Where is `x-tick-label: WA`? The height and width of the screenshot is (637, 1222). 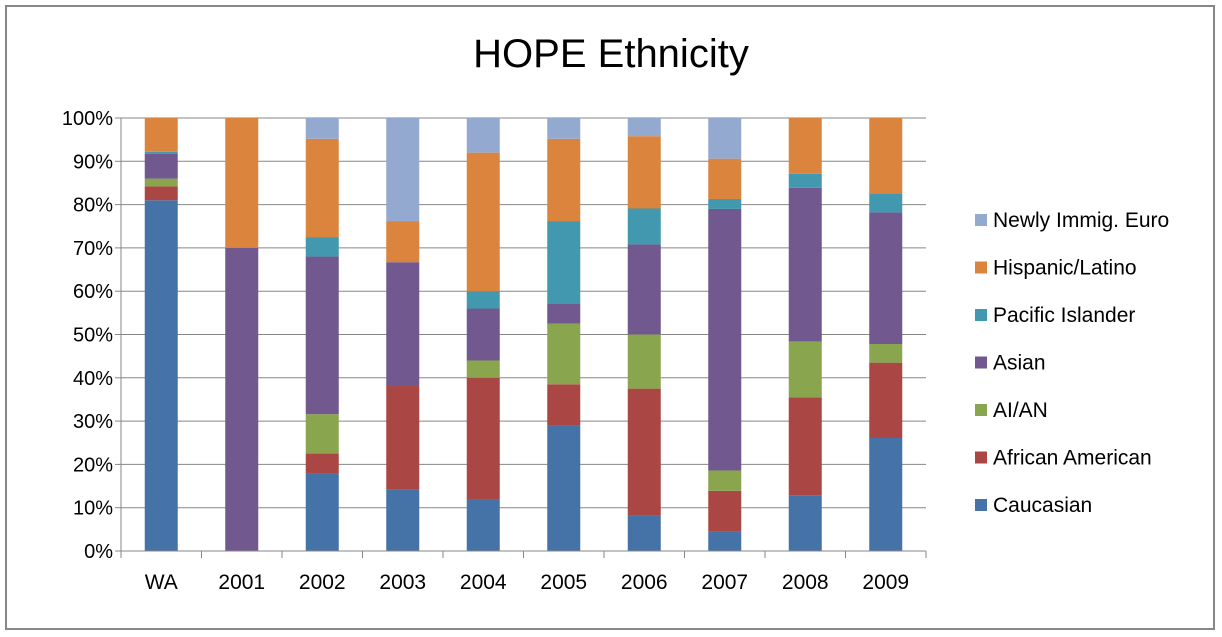 x-tick-label: WA is located at coordinates (161, 582).